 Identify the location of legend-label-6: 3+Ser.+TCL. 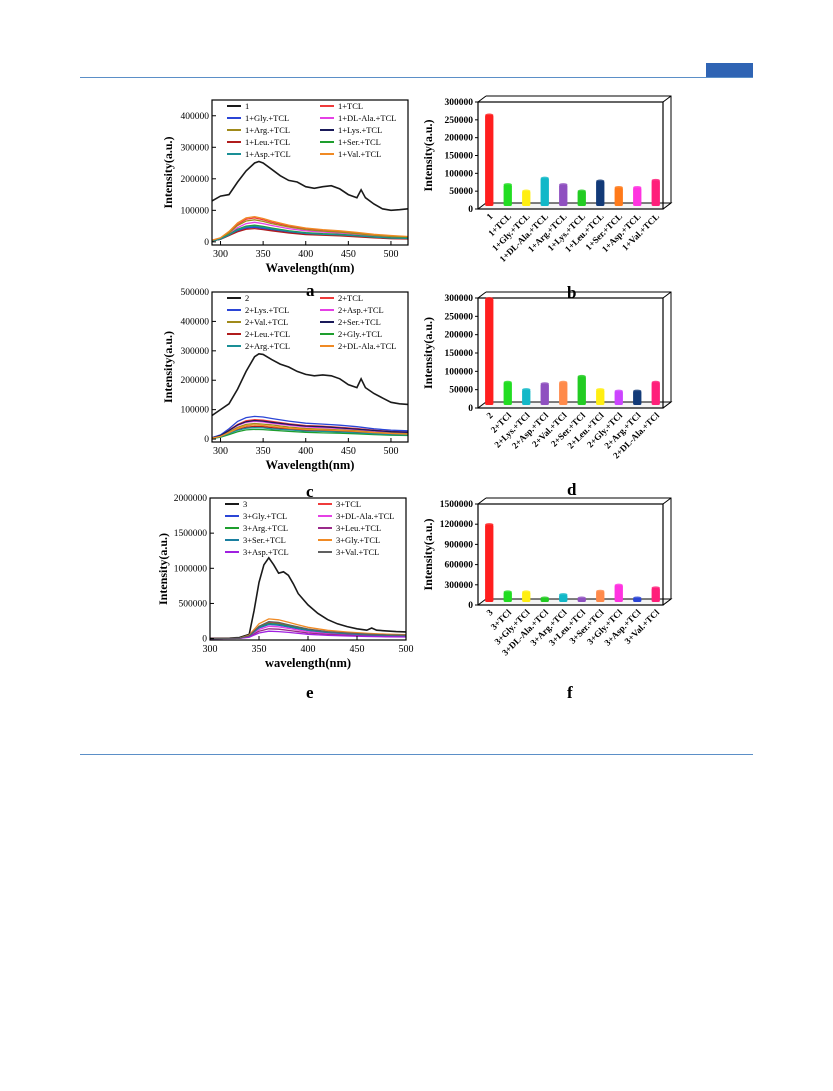
(264, 540).